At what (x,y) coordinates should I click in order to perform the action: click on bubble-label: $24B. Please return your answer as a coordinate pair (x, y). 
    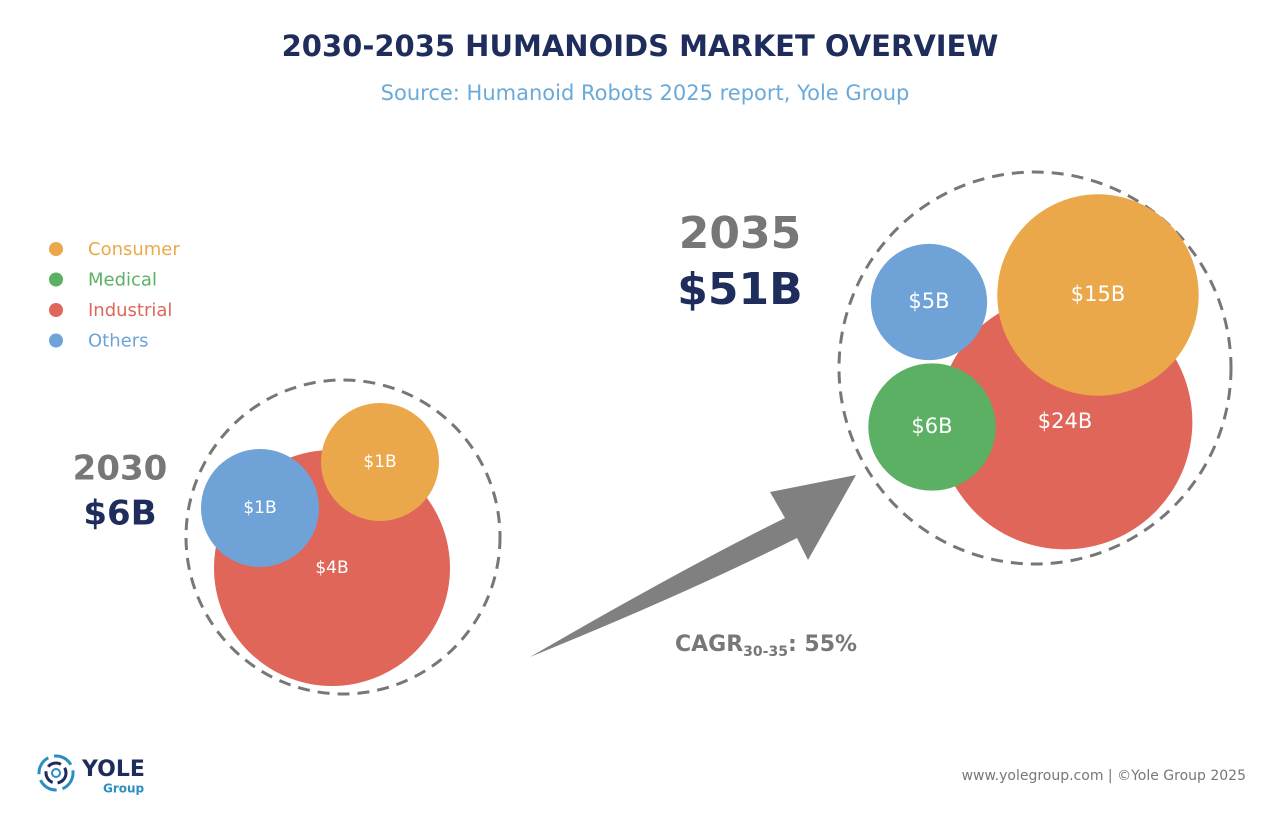
    Looking at the image, I should click on (1065, 421).